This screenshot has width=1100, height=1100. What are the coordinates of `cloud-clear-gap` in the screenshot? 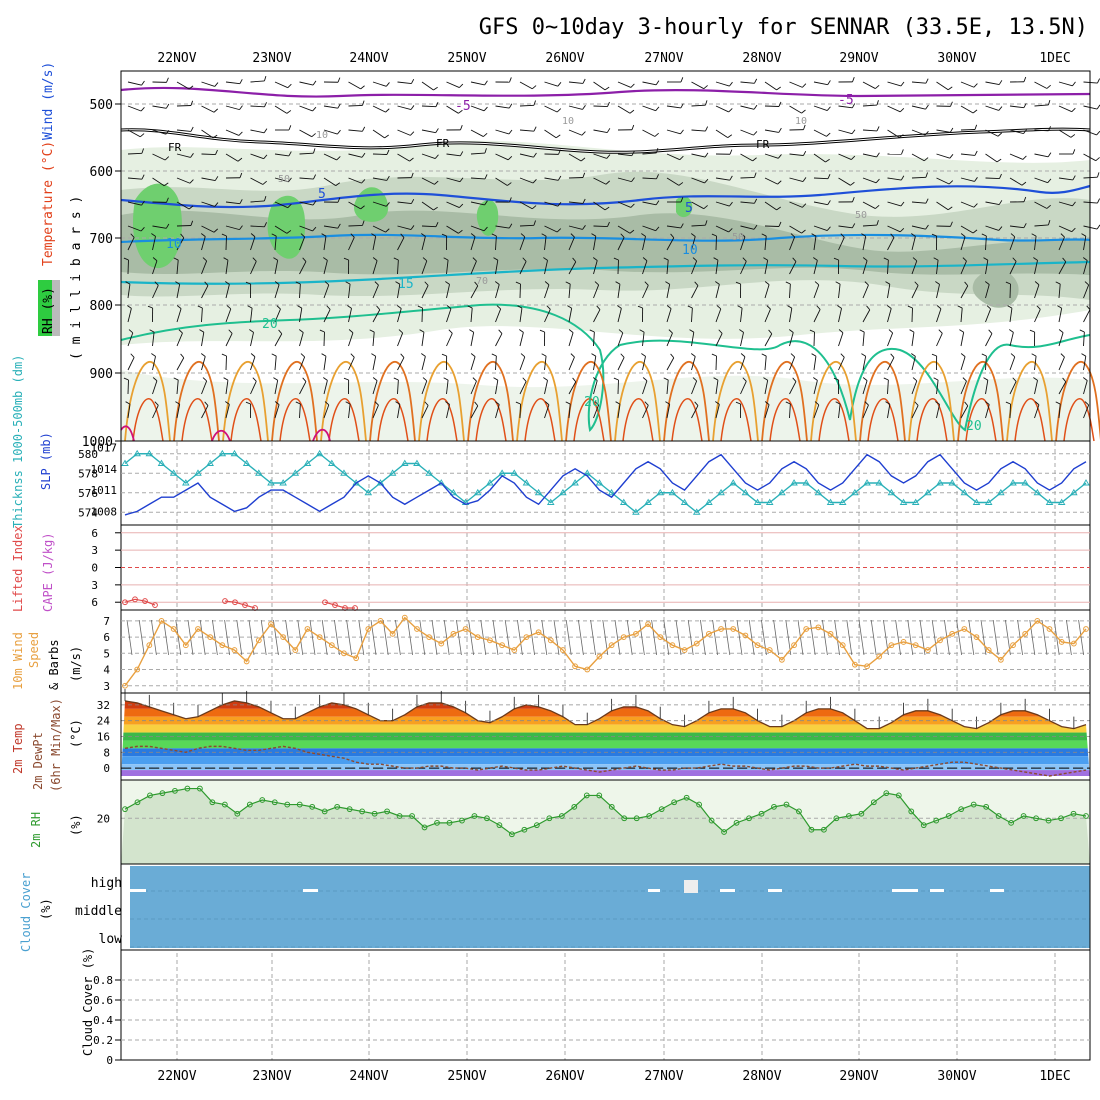 It's located at (654, 890).